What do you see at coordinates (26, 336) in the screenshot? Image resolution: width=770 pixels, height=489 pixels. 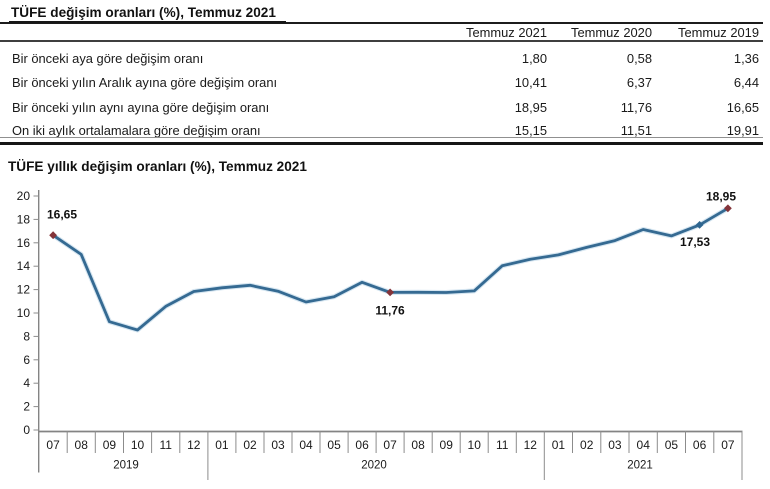 I see `svg-text: 8` at bounding box center [26, 336].